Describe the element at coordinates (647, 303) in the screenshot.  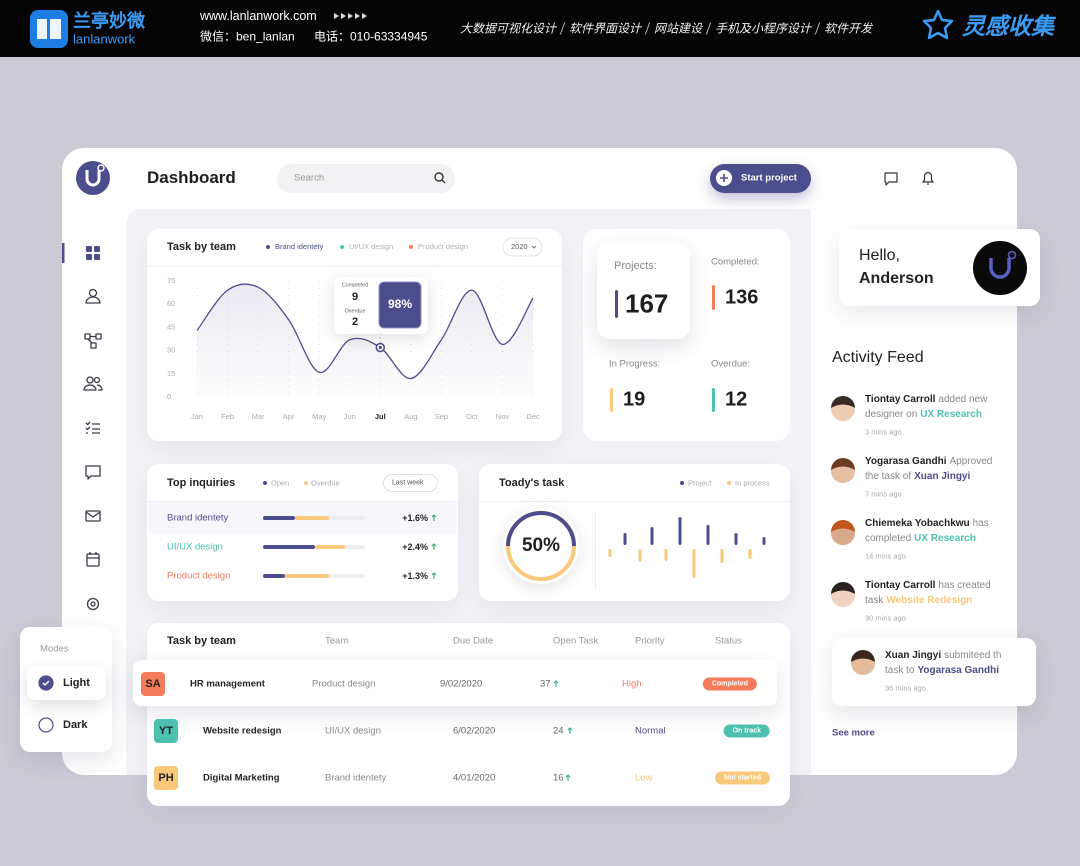
I see `stat-value: 167` at that location.